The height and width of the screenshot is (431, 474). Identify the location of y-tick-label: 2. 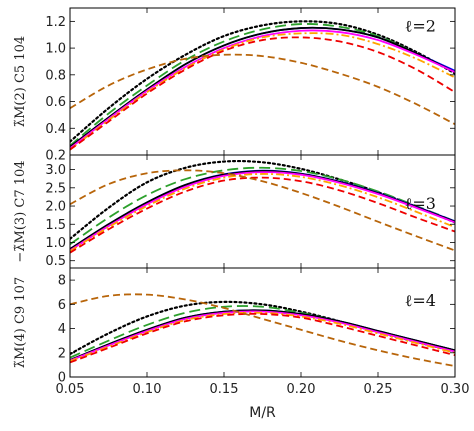
(62, 353).